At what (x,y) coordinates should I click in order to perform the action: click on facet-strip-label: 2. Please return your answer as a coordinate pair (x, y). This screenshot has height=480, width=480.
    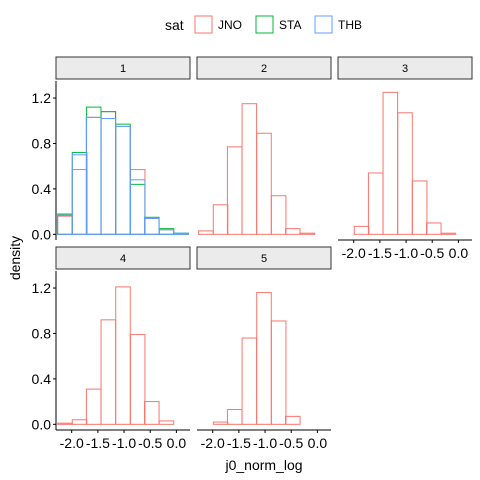
    Looking at the image, I should click on (264, 69).